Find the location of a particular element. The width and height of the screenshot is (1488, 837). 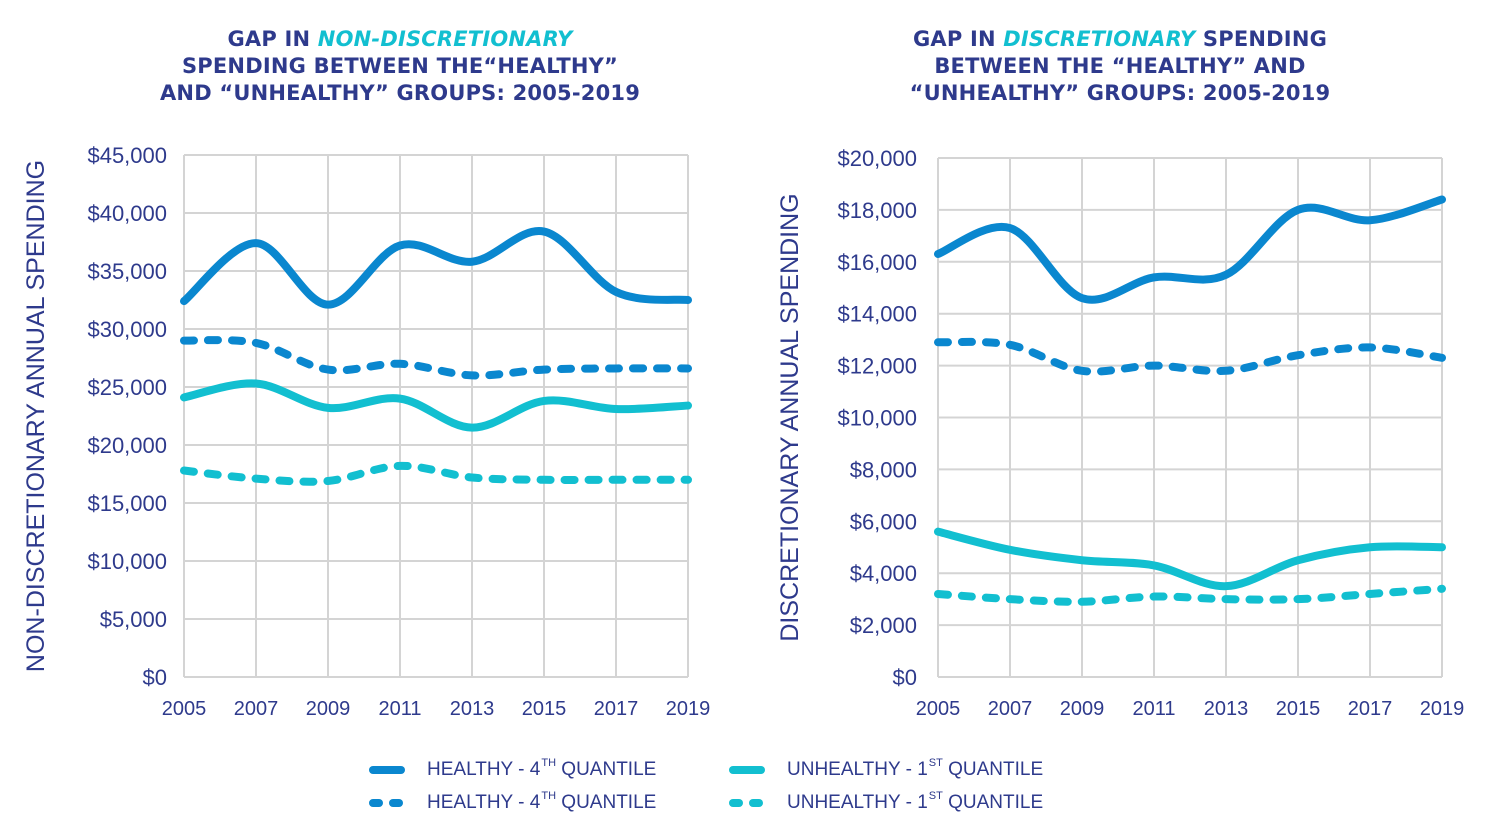

title-line-2: SPENDING BETWEEN THE“HEALTHY” is located at coordinates (400, 66).